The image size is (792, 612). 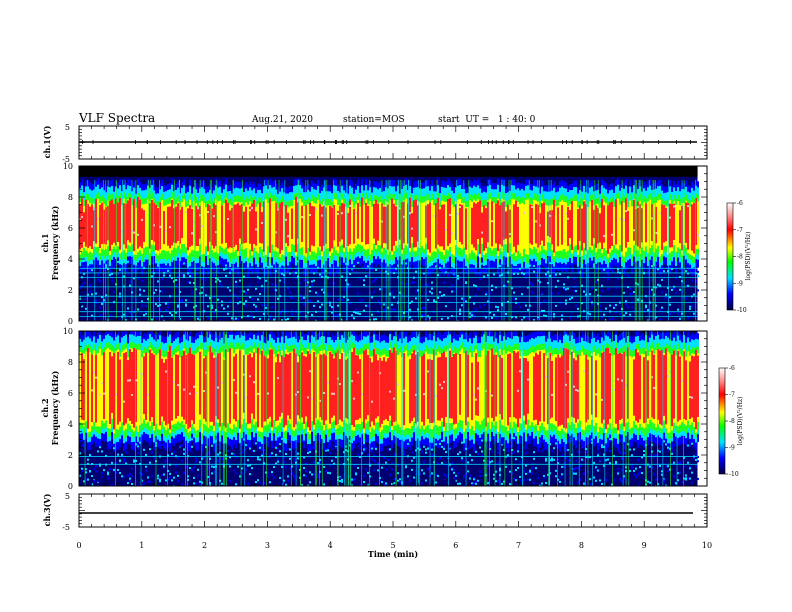 What do you see at coordinates (116, 118) in the screenshot?
I see `figure-title: VLF Spectra` at bounding box center [116, 118].